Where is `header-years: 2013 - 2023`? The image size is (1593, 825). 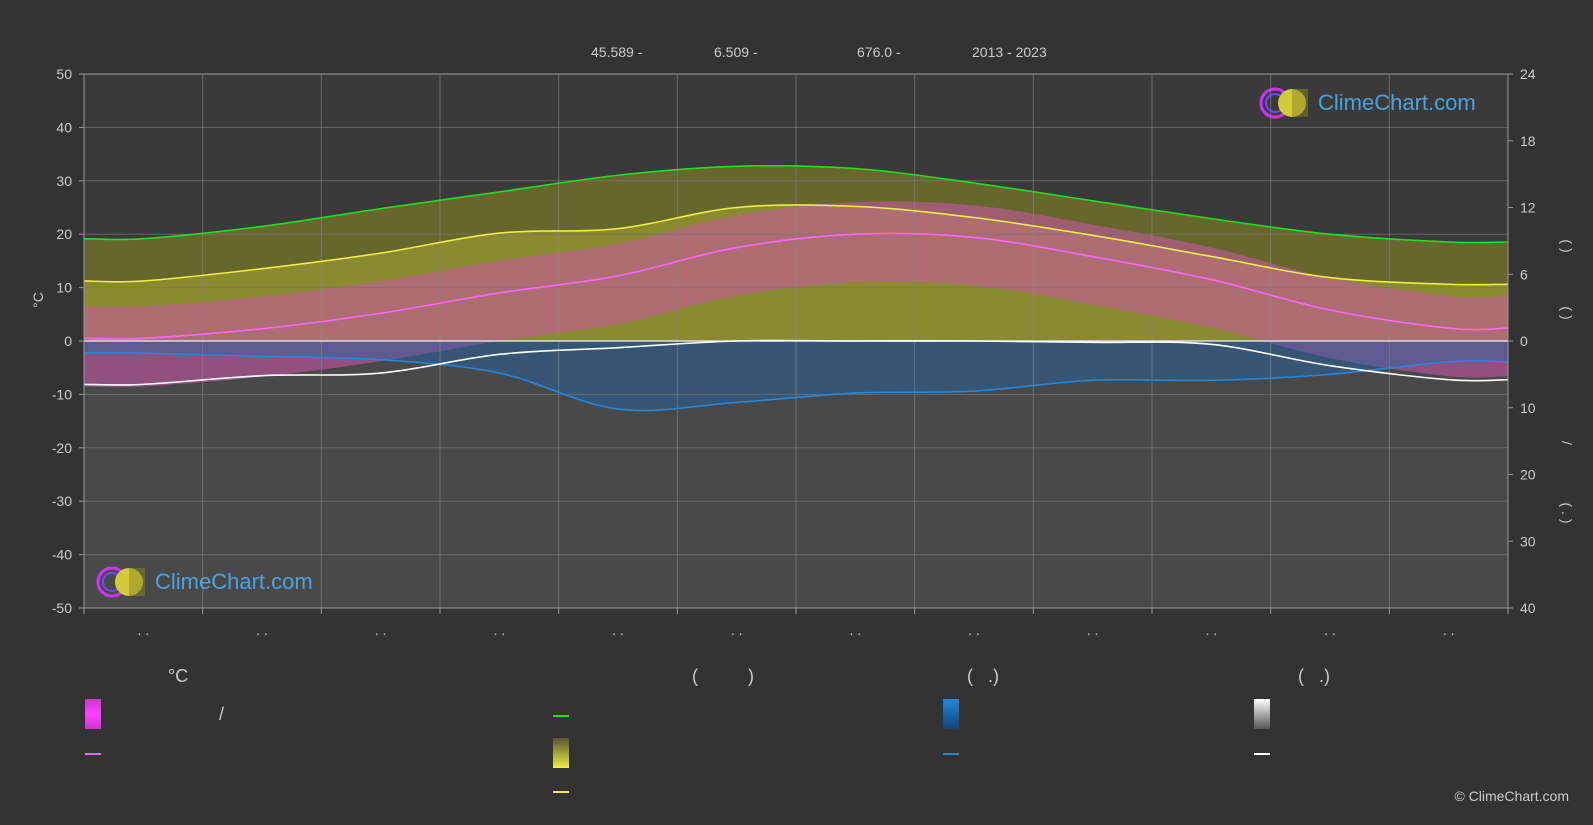
header-years: 2013 - 2023 is located at coordinates (1009, 52).